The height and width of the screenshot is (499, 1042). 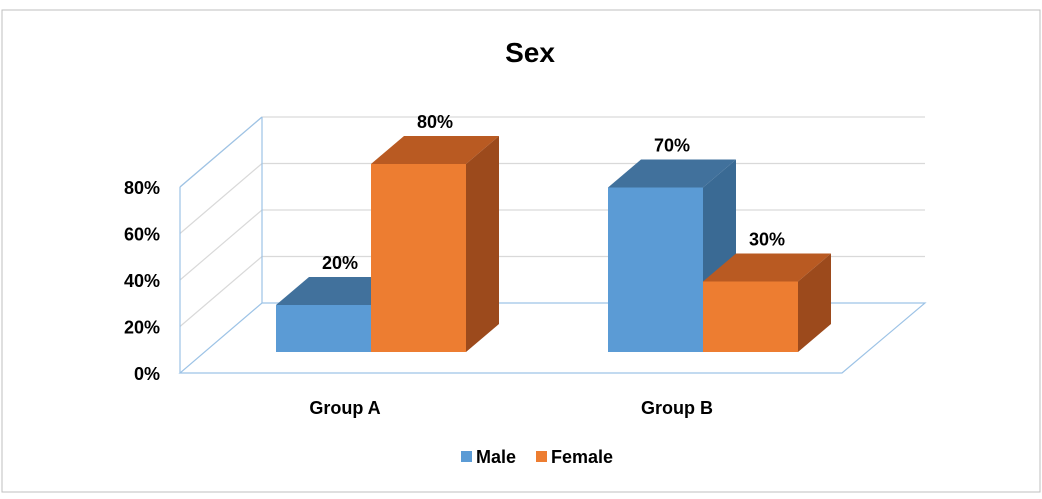 I want to click on y-tick-label: 80%, so click(x=142, y=188).